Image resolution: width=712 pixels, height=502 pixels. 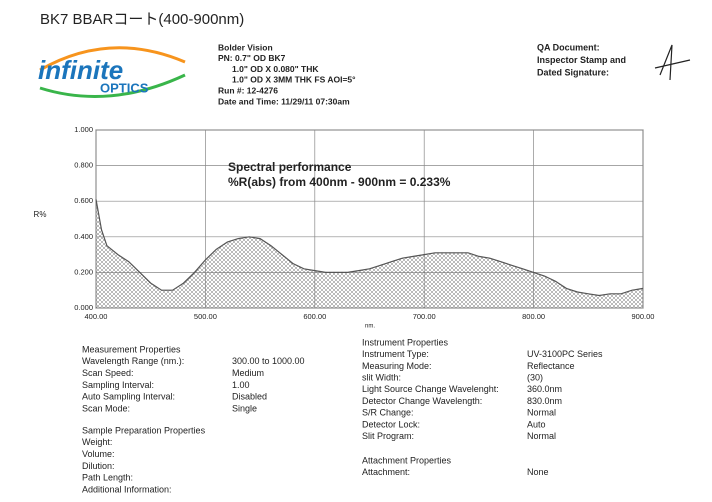 What do you see at coordinates (83, 307) in the screenshot?
I see `y-tick-label: 0.000` at bounding box center [83, 307].